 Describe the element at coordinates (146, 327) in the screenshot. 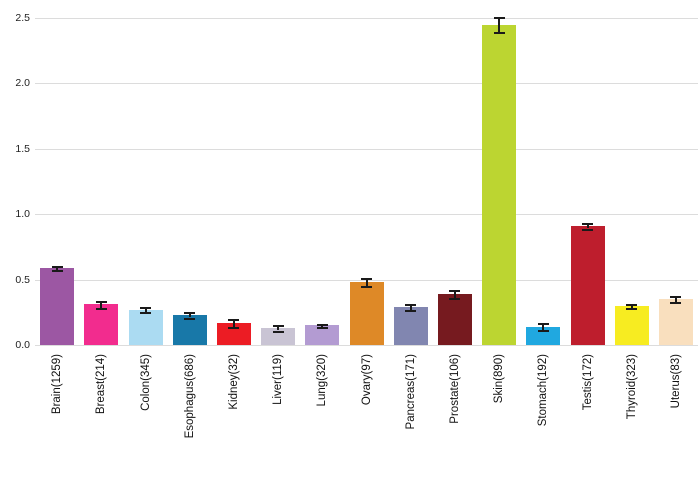

I see `bar-colon` at that location.